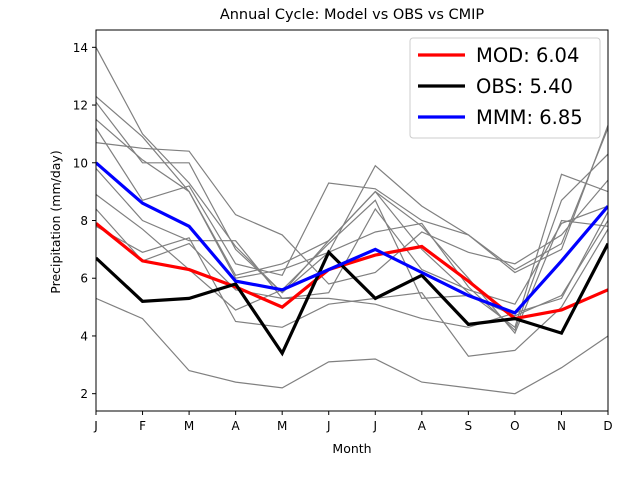 The image size is (640, 480). Describe the element at coordinates (55, 221) in the screenshot. I see `y-axis-label: Precipitation (mm/day)` at that location.